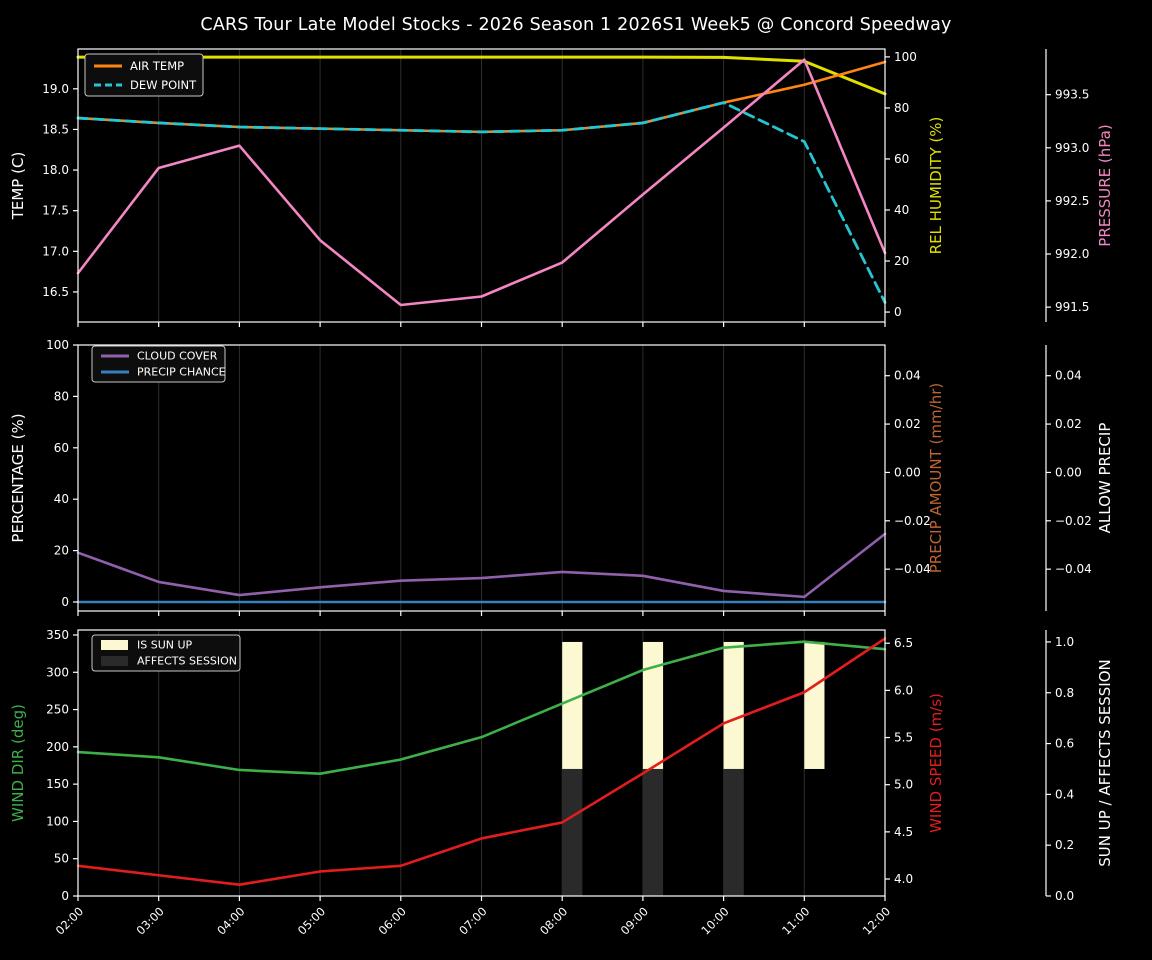 This screenshot has height=960, width=1152. I want to click on legend-label: AIR TEMP, so click(157, 66).